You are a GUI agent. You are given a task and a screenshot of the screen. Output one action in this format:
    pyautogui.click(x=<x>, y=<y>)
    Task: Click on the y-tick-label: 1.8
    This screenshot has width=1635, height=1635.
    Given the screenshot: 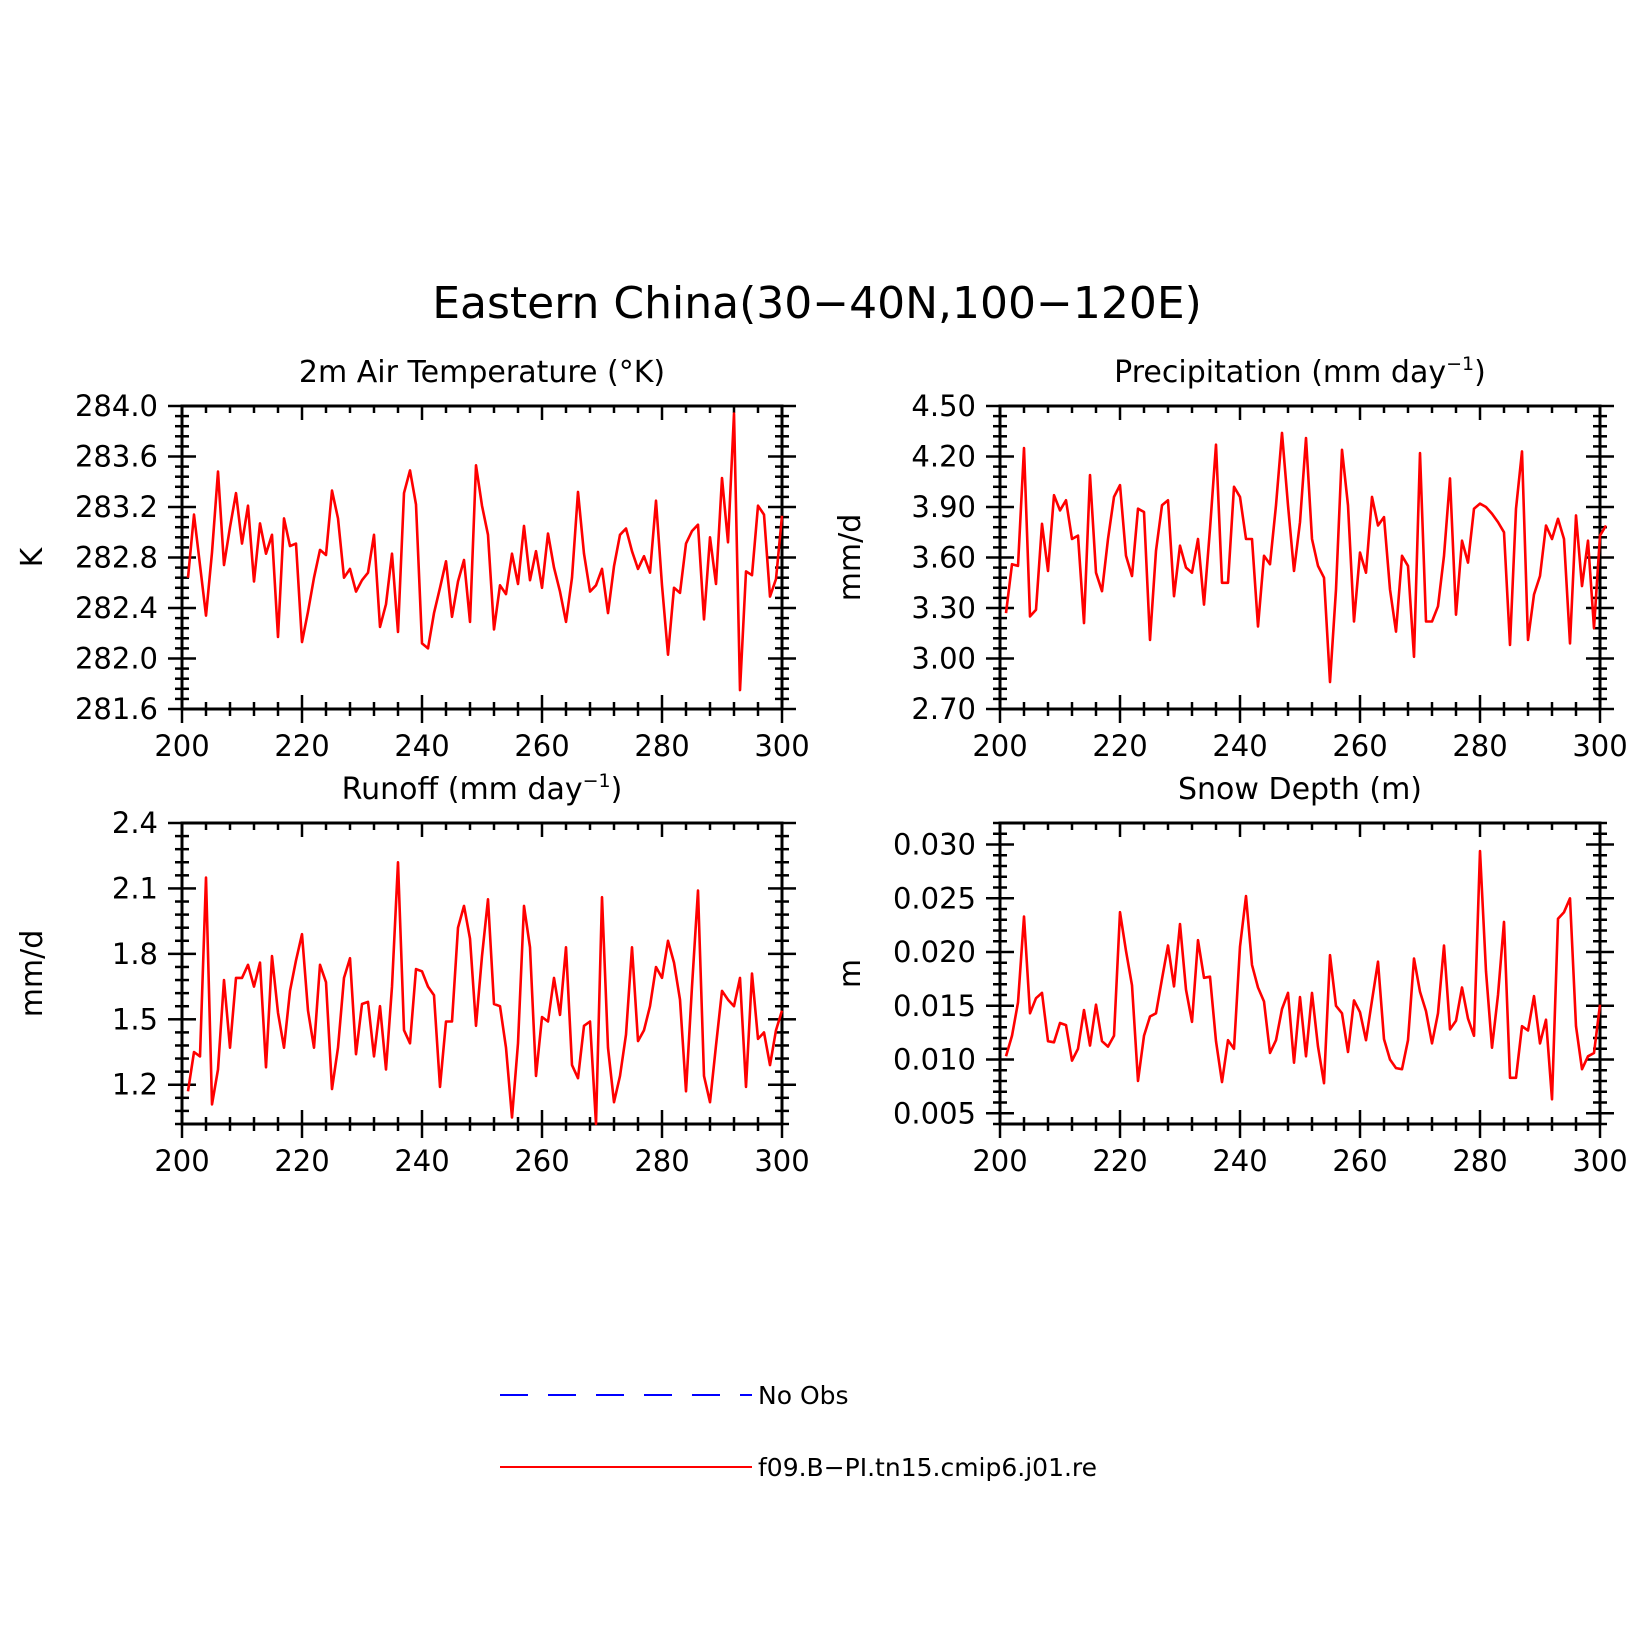 What is the action you would take?
    pyautogui.click(x=135, y=954)
    